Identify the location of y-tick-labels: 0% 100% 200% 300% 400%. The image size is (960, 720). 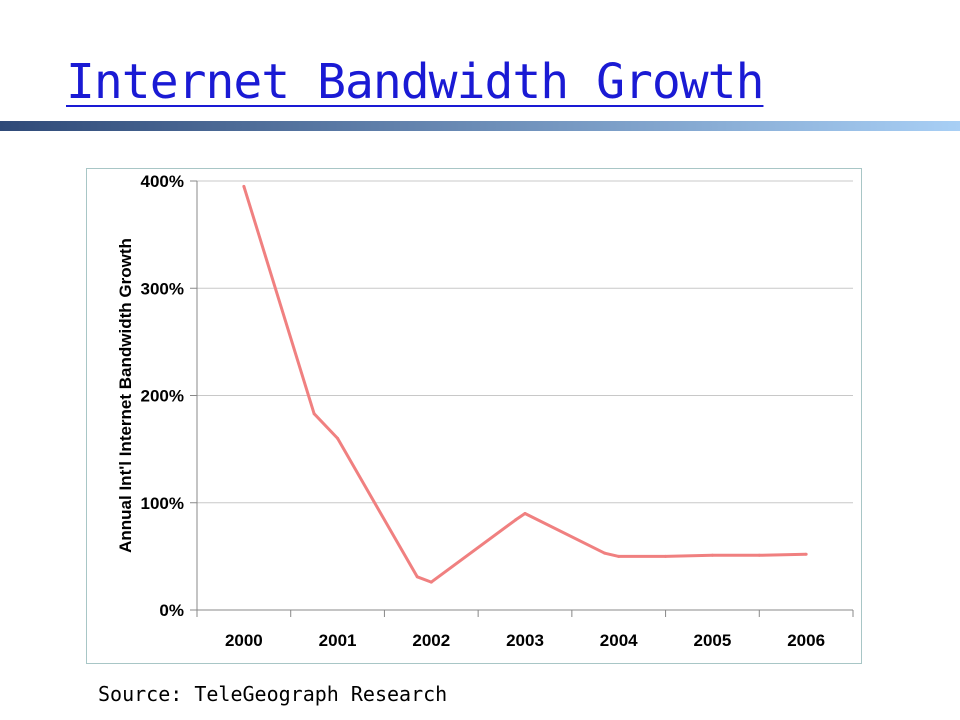
(162, 396).